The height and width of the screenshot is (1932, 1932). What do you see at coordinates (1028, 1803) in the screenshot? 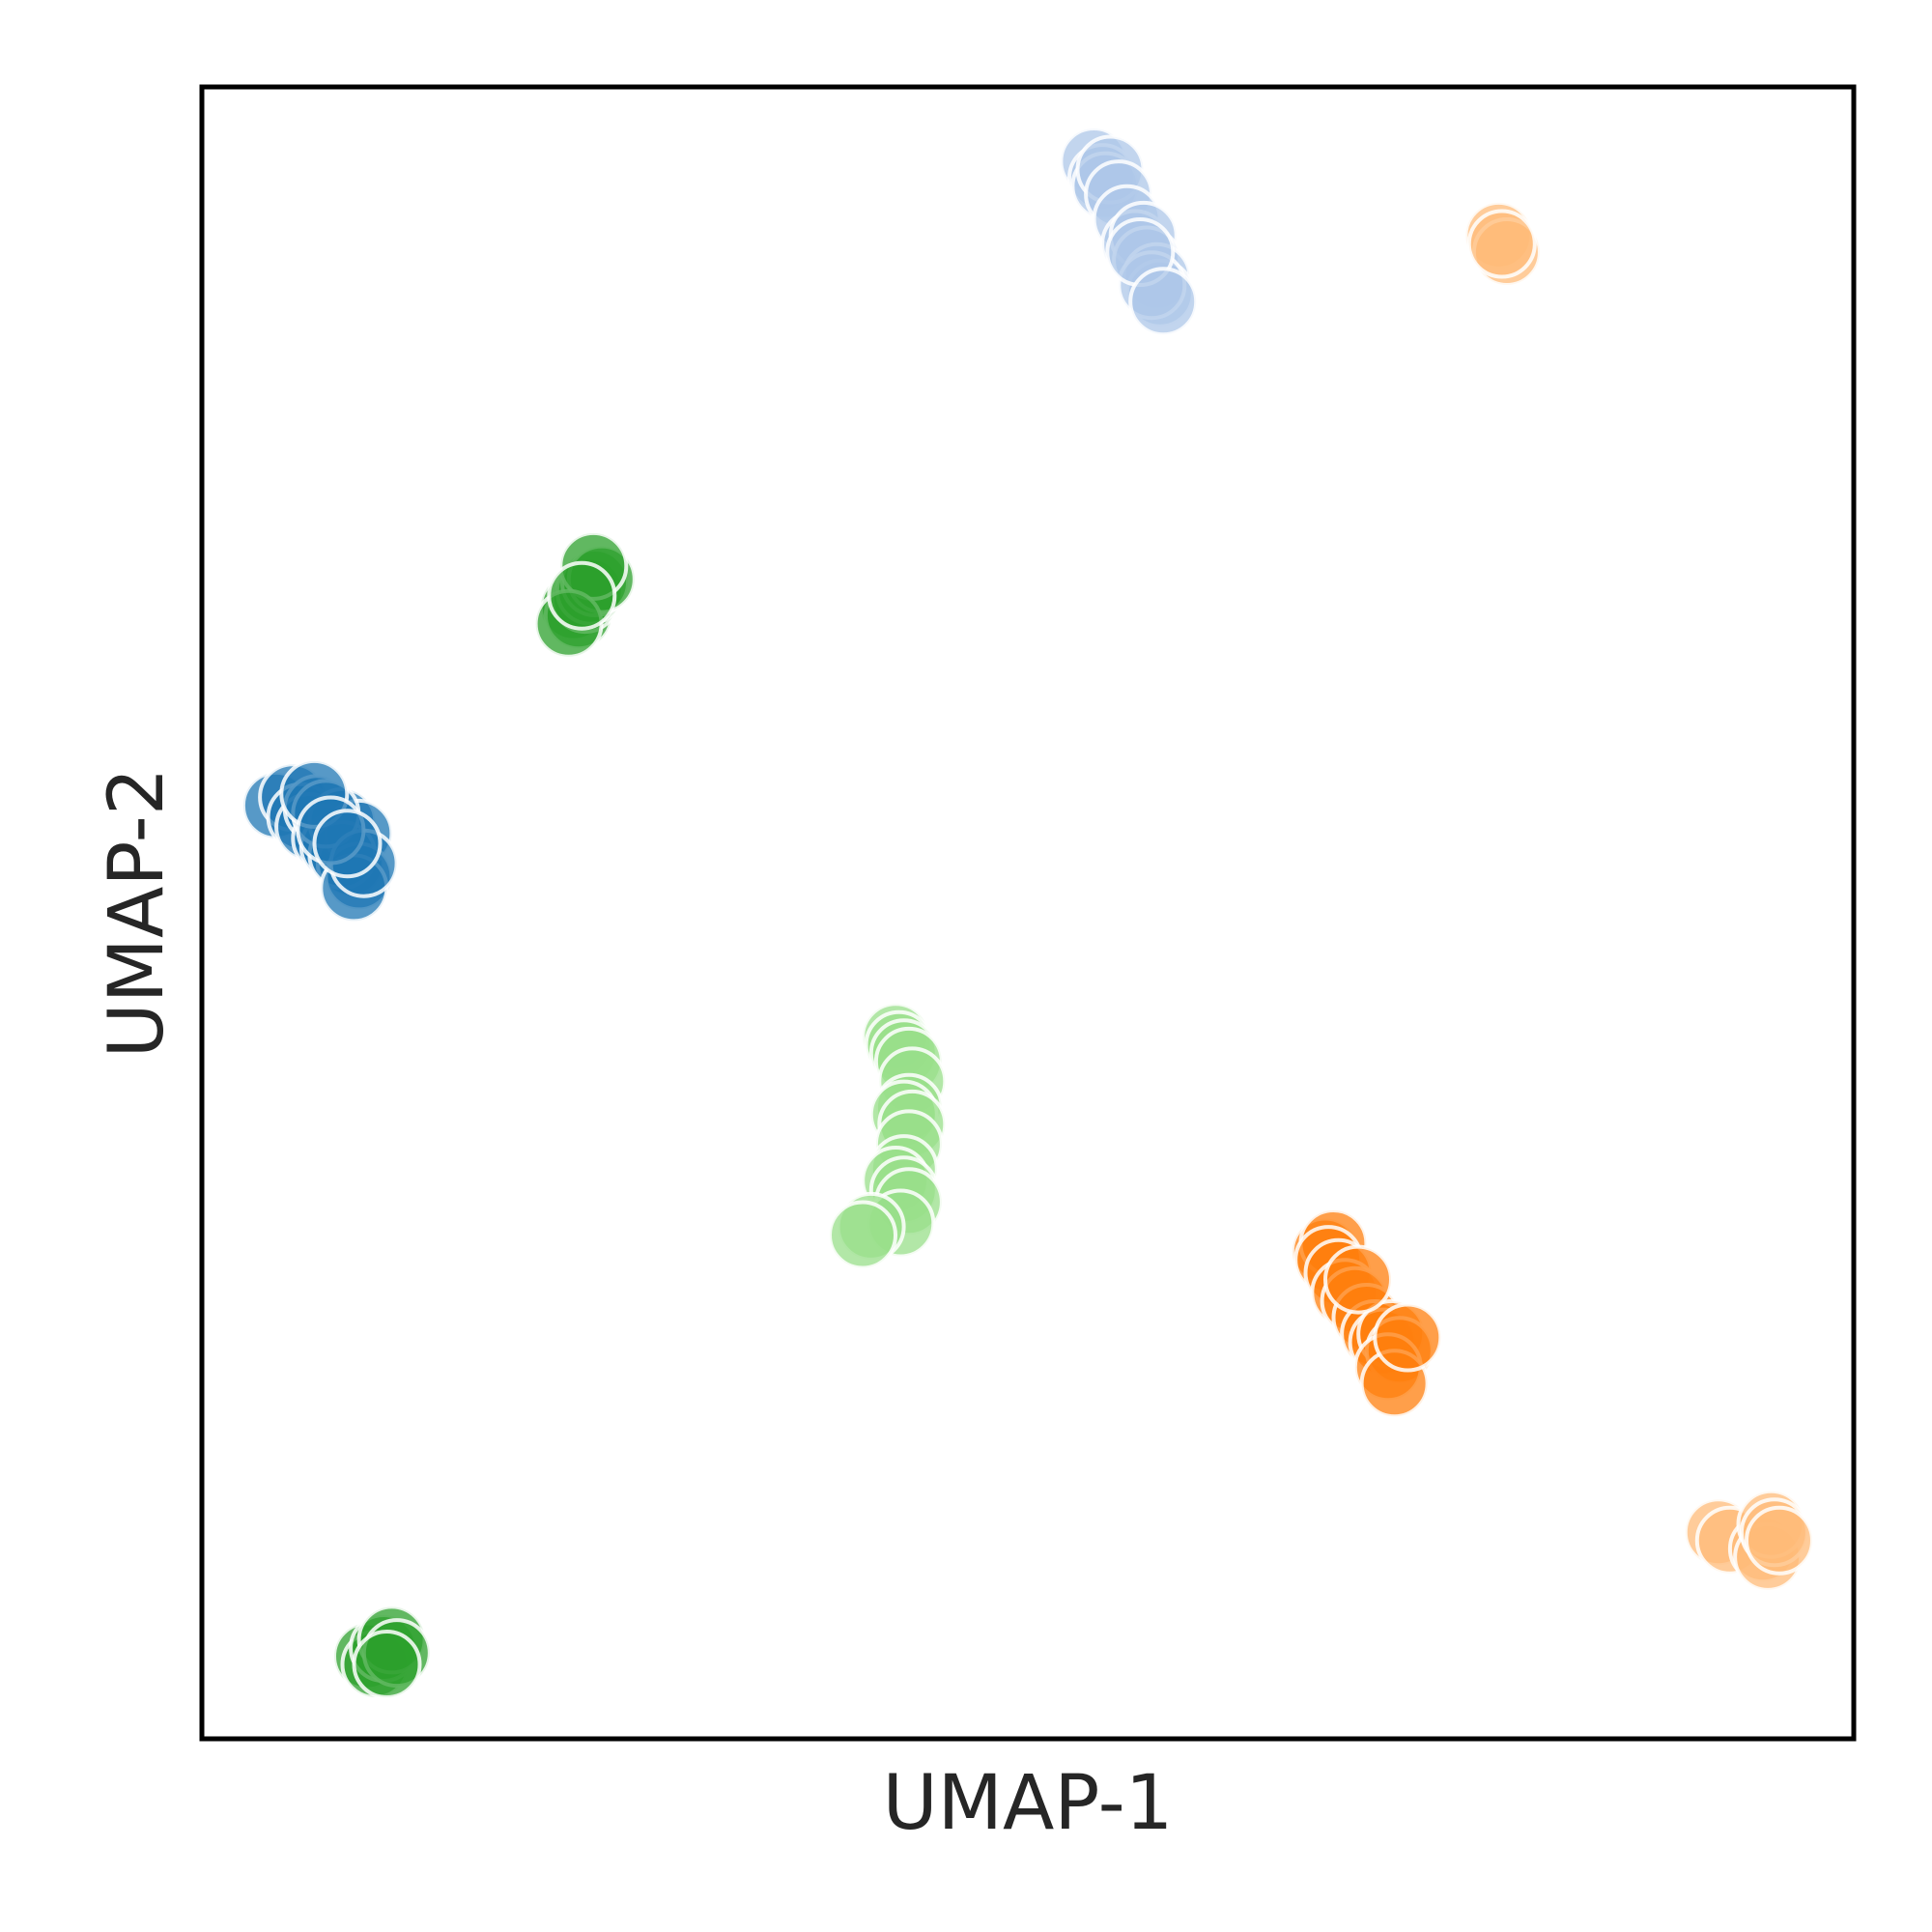
I see `x-axis-label: UMAP-1` at bounding box center [1028, 1803].